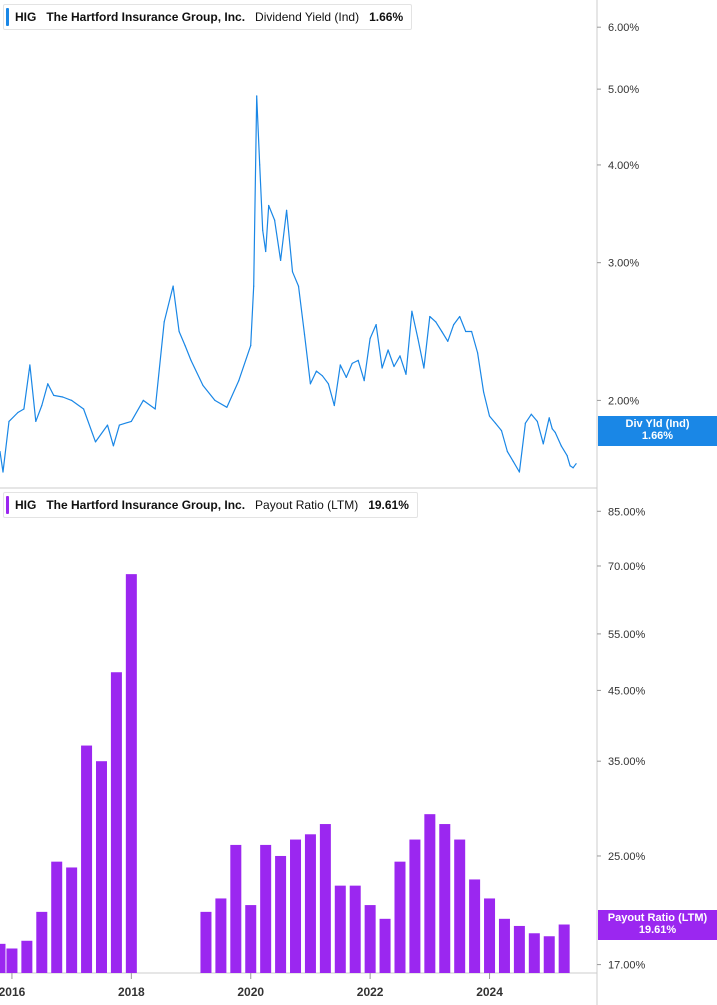 This screenshot has height=1005, width=717. What do you see at coordinates (627, 567) in the screenshot?
I see `y-tick-label: 70.00%` at bounding box center [627, 567].